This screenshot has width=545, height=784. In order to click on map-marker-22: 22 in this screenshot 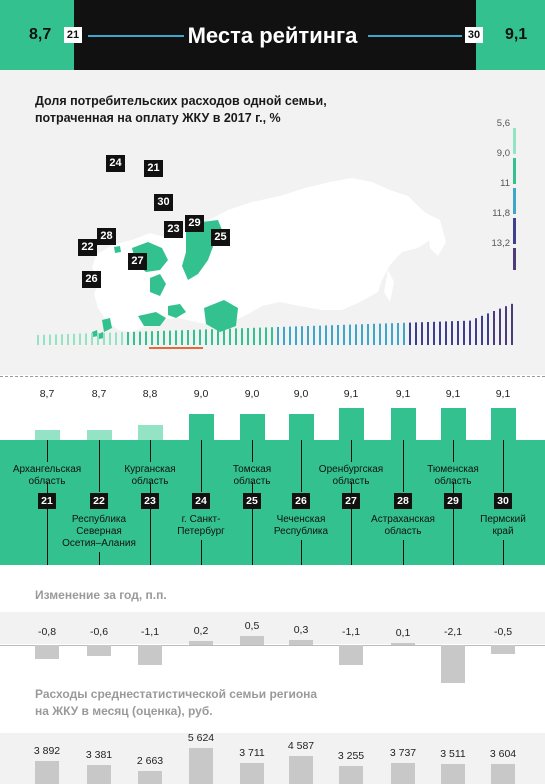, I will do `click(87, 247)`.